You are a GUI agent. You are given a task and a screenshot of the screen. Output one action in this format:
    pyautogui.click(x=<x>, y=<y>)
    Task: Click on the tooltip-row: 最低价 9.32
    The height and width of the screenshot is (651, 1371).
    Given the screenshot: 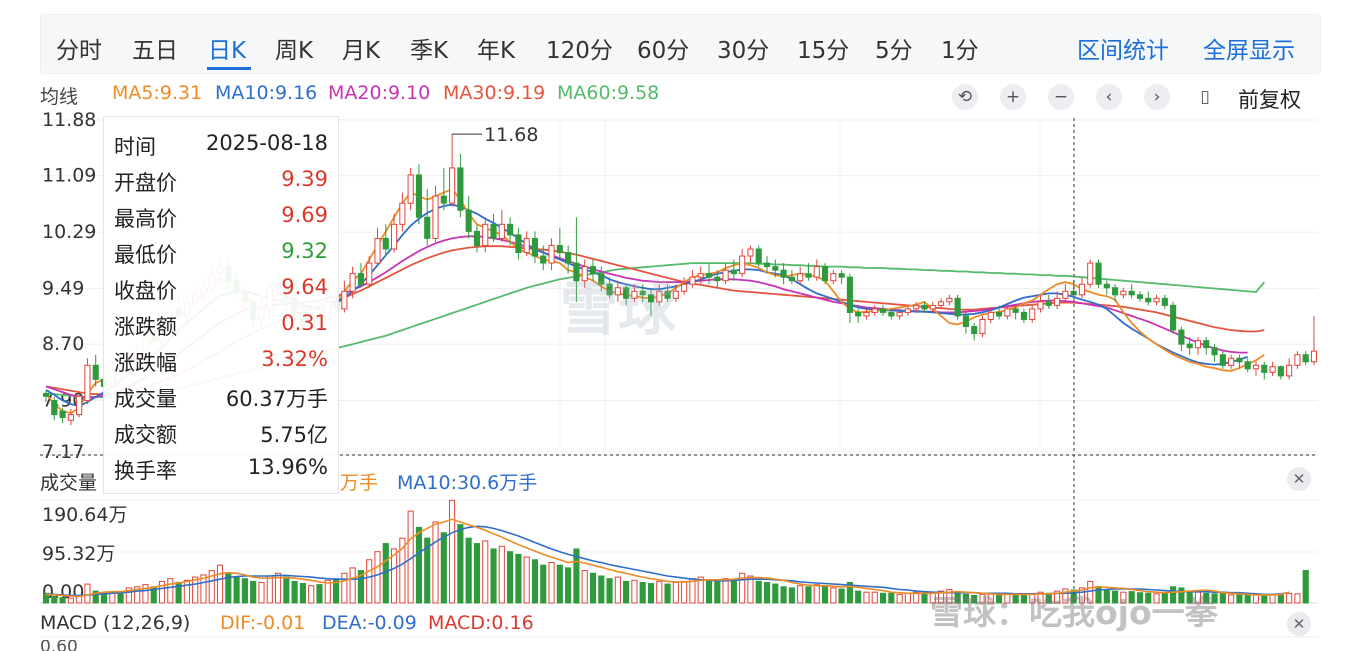 What is the action you would take?
    pyautogui.click(x=221, y=251)
    